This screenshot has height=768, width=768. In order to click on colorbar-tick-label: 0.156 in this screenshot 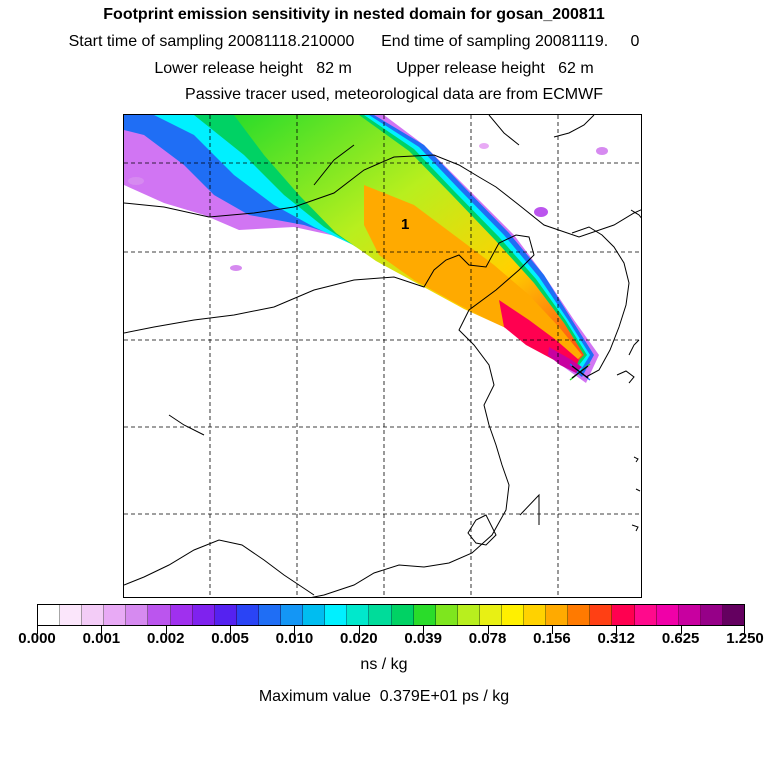, I will do `click(552, 638)`.